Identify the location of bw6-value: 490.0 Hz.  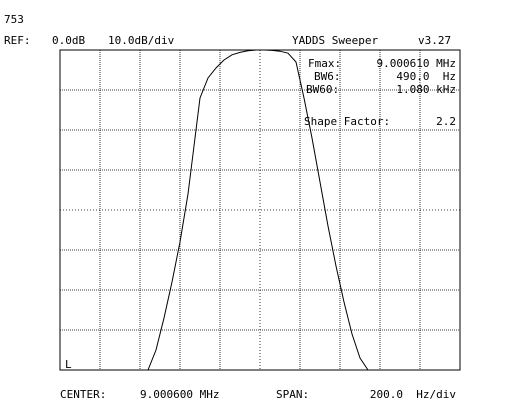
(426, 76).